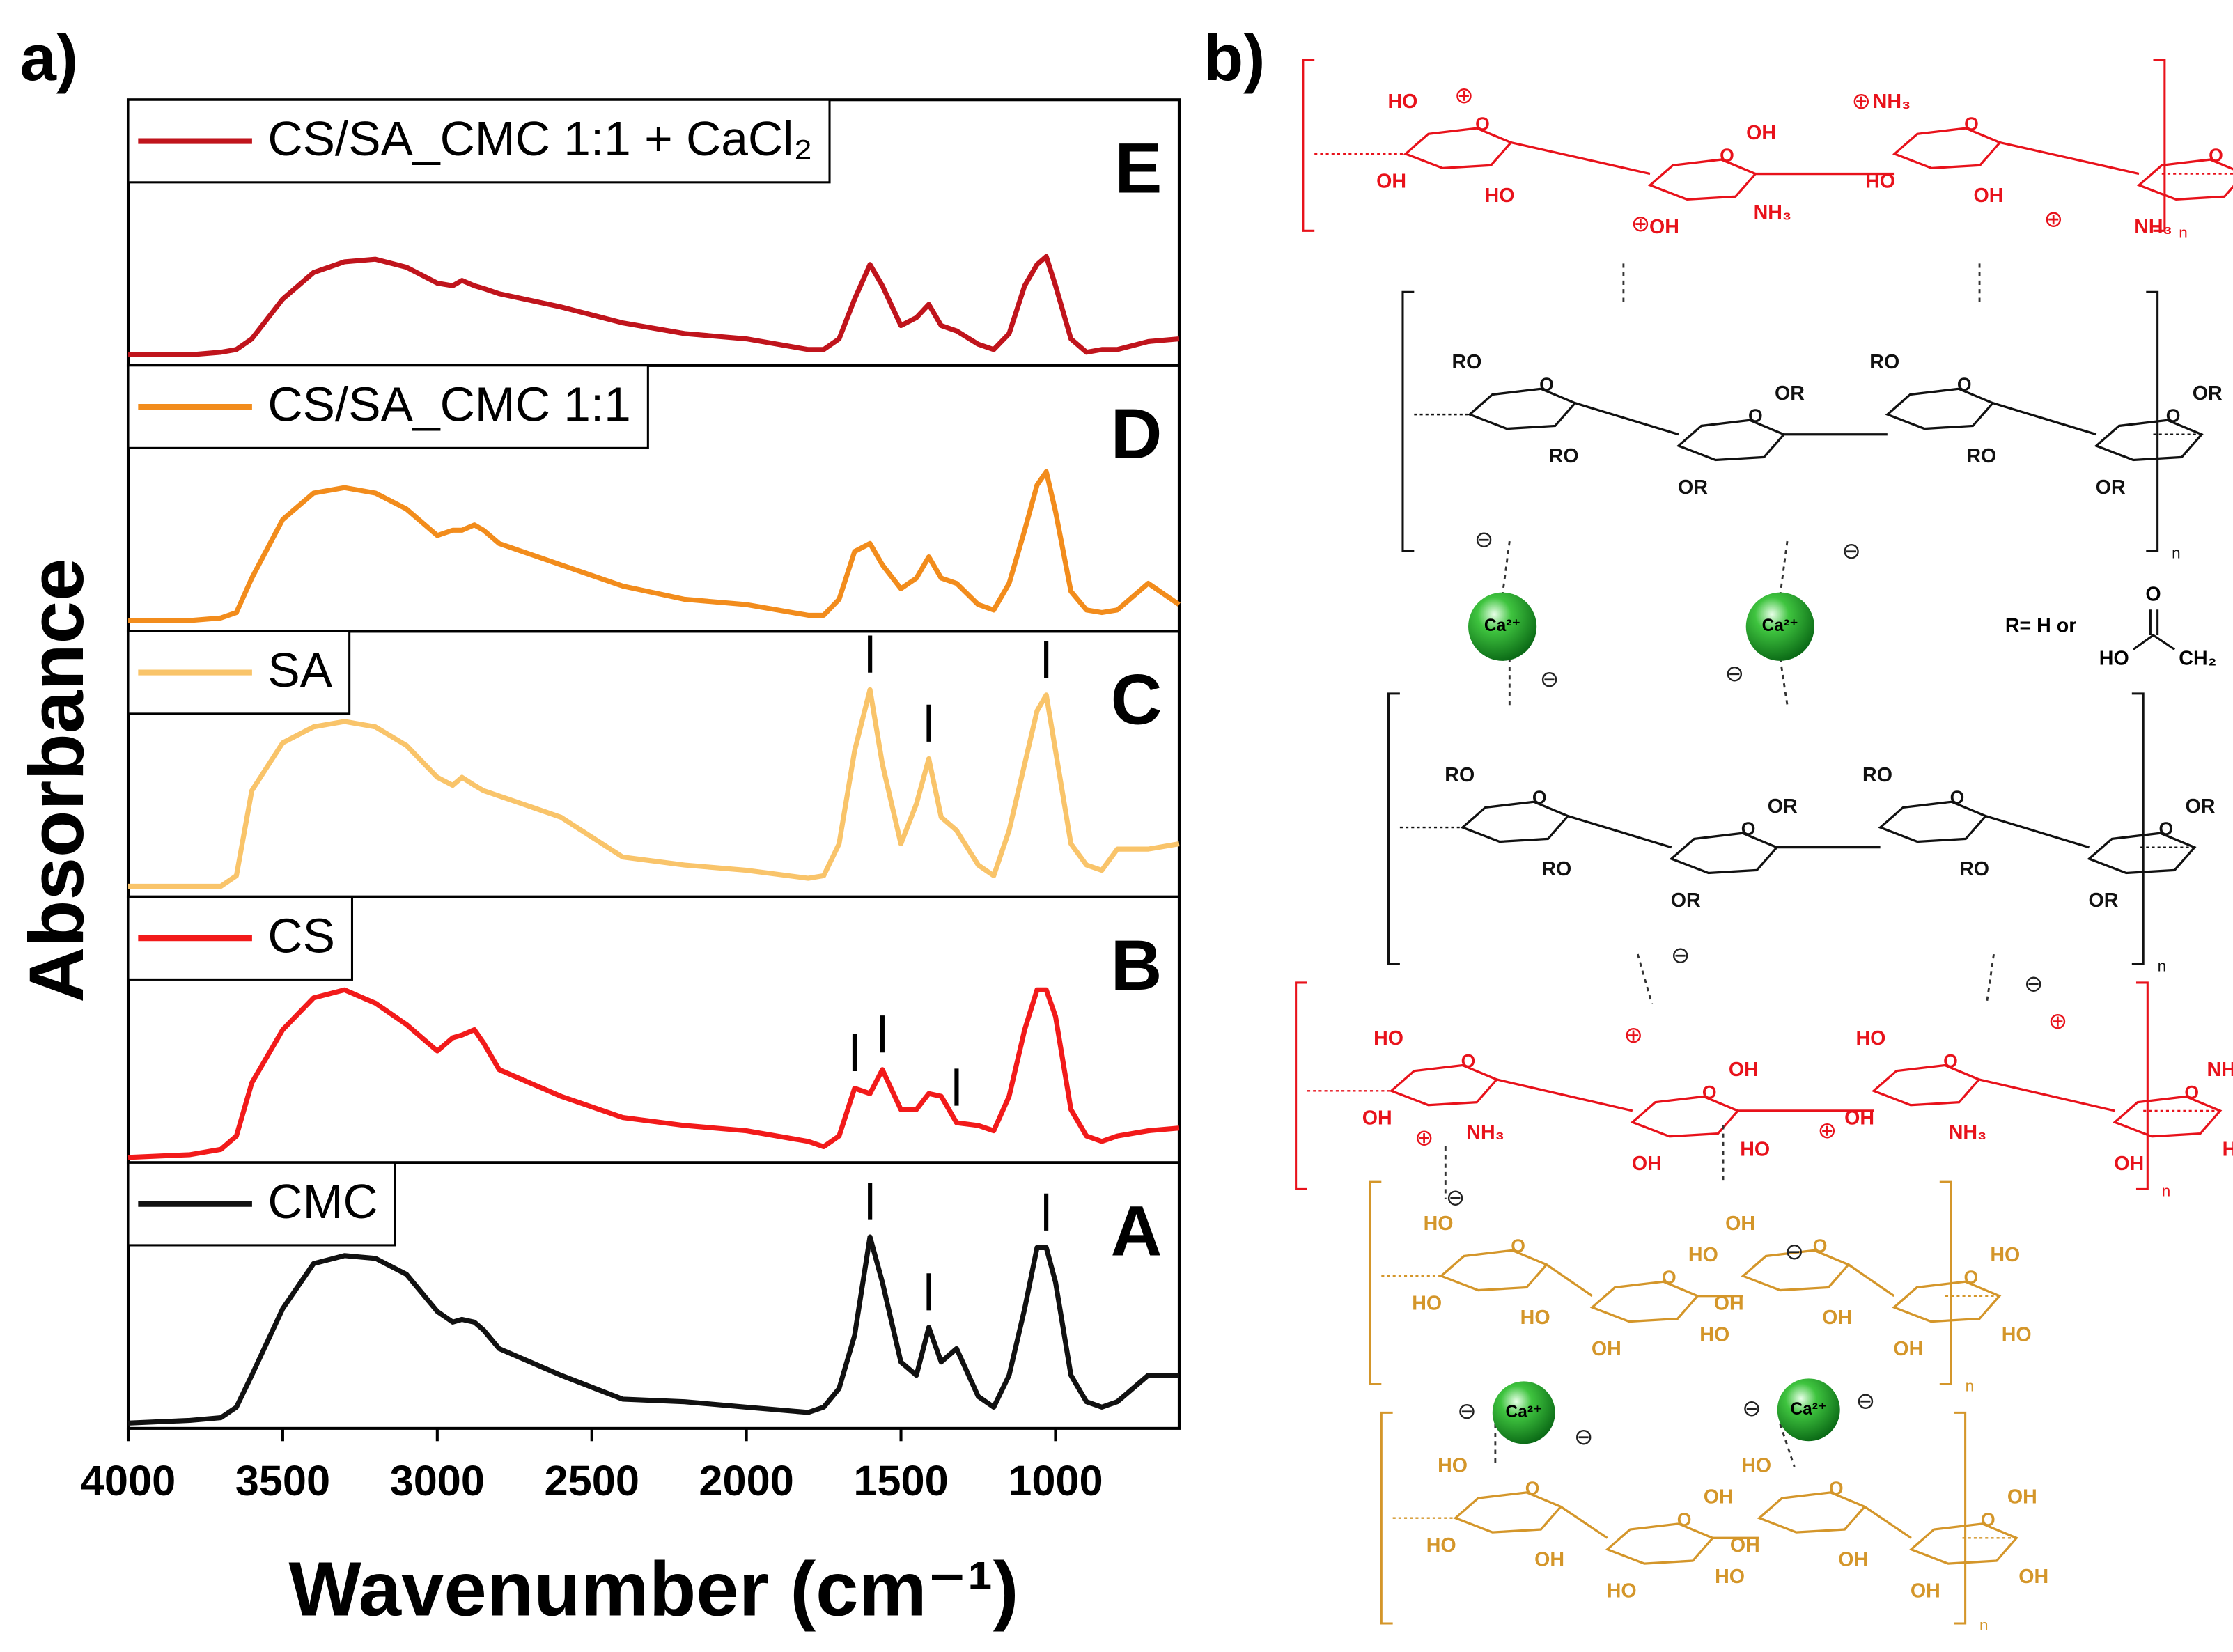 Image resolution: width=2233 pixels, height=1652 pixels. What do you see at coordinates (1136, 434) in the screenshot?
I see `panel-letter: D` at bounding box center [1136, 434].